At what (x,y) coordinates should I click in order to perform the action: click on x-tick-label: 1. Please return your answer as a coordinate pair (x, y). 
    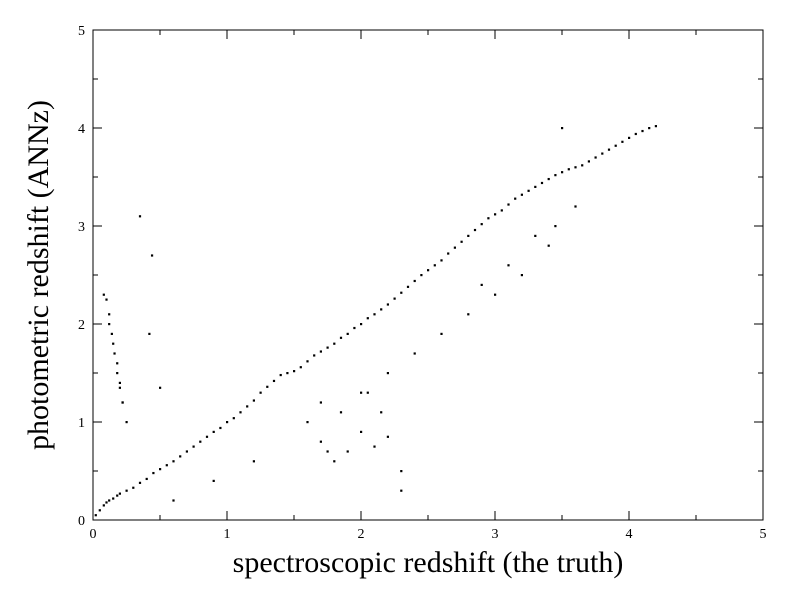
    Looking at the image, I should click on (227, 534).